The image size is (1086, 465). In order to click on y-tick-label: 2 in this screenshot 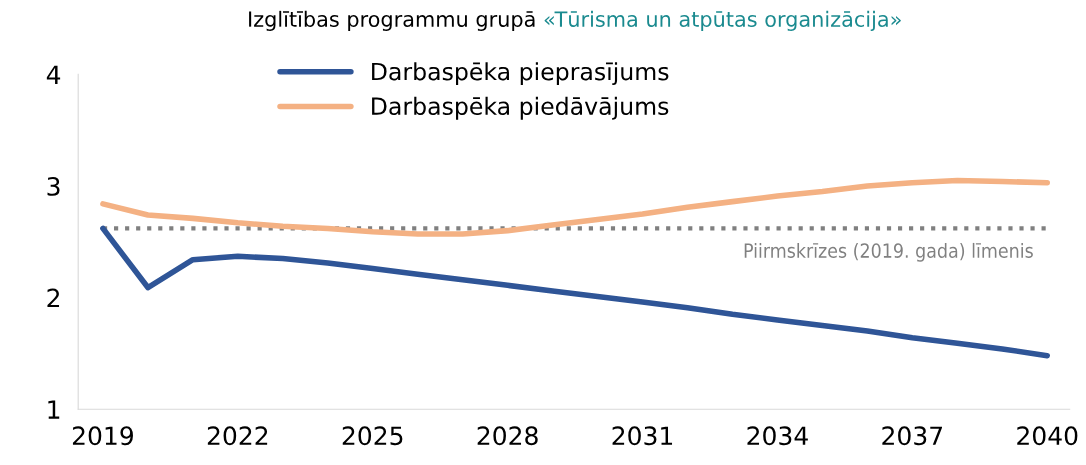, I will do `click(53, 298)`.